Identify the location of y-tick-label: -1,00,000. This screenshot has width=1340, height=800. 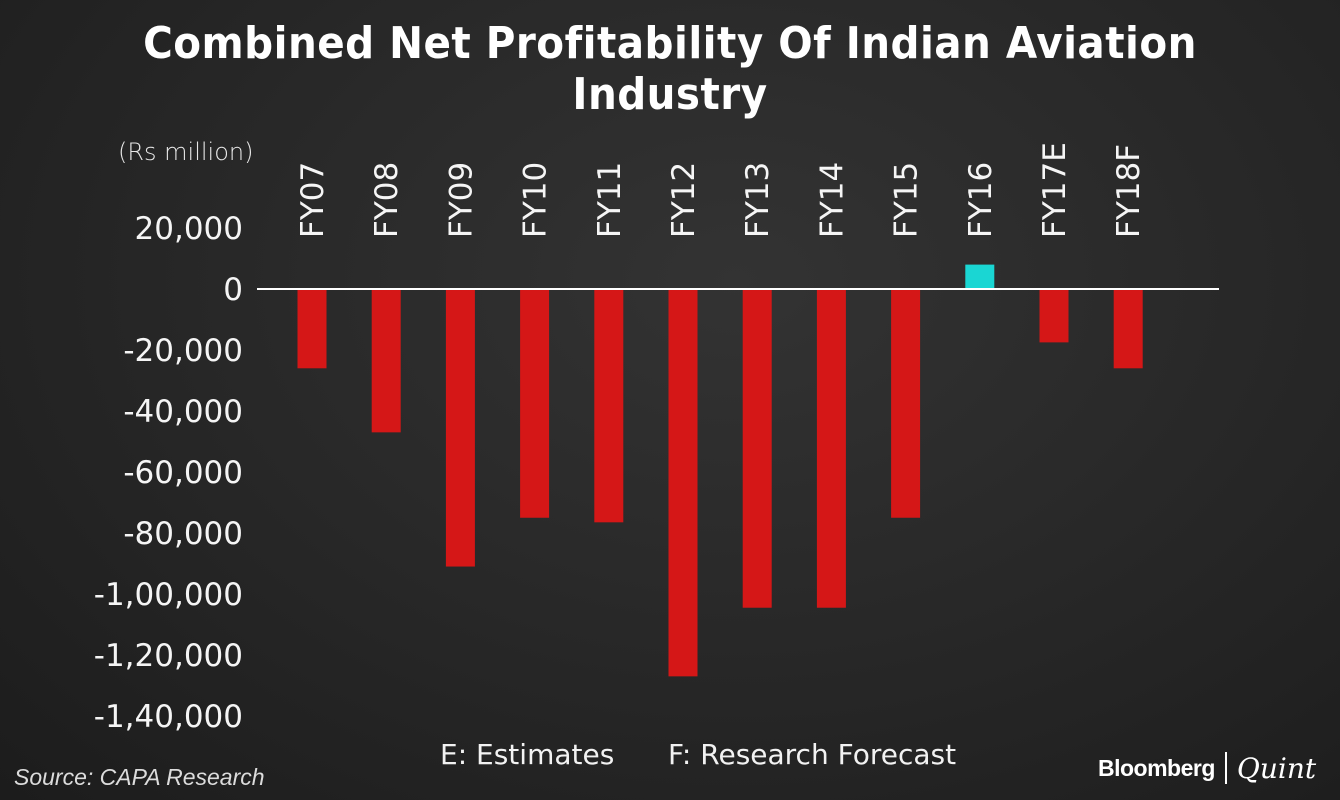
(168, 595).